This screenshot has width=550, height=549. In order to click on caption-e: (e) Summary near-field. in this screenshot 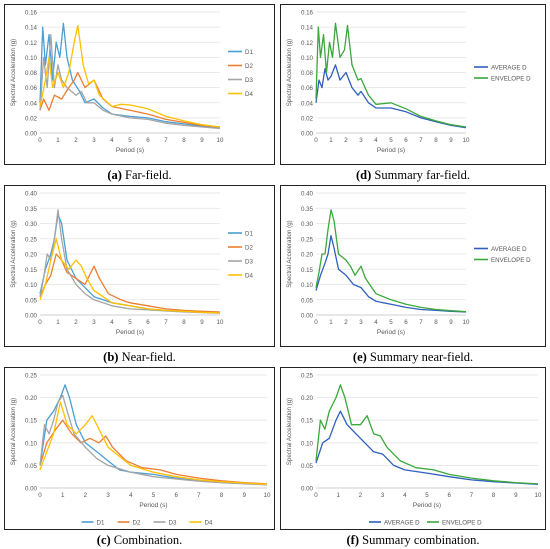, I will do `click(413, 357)`.